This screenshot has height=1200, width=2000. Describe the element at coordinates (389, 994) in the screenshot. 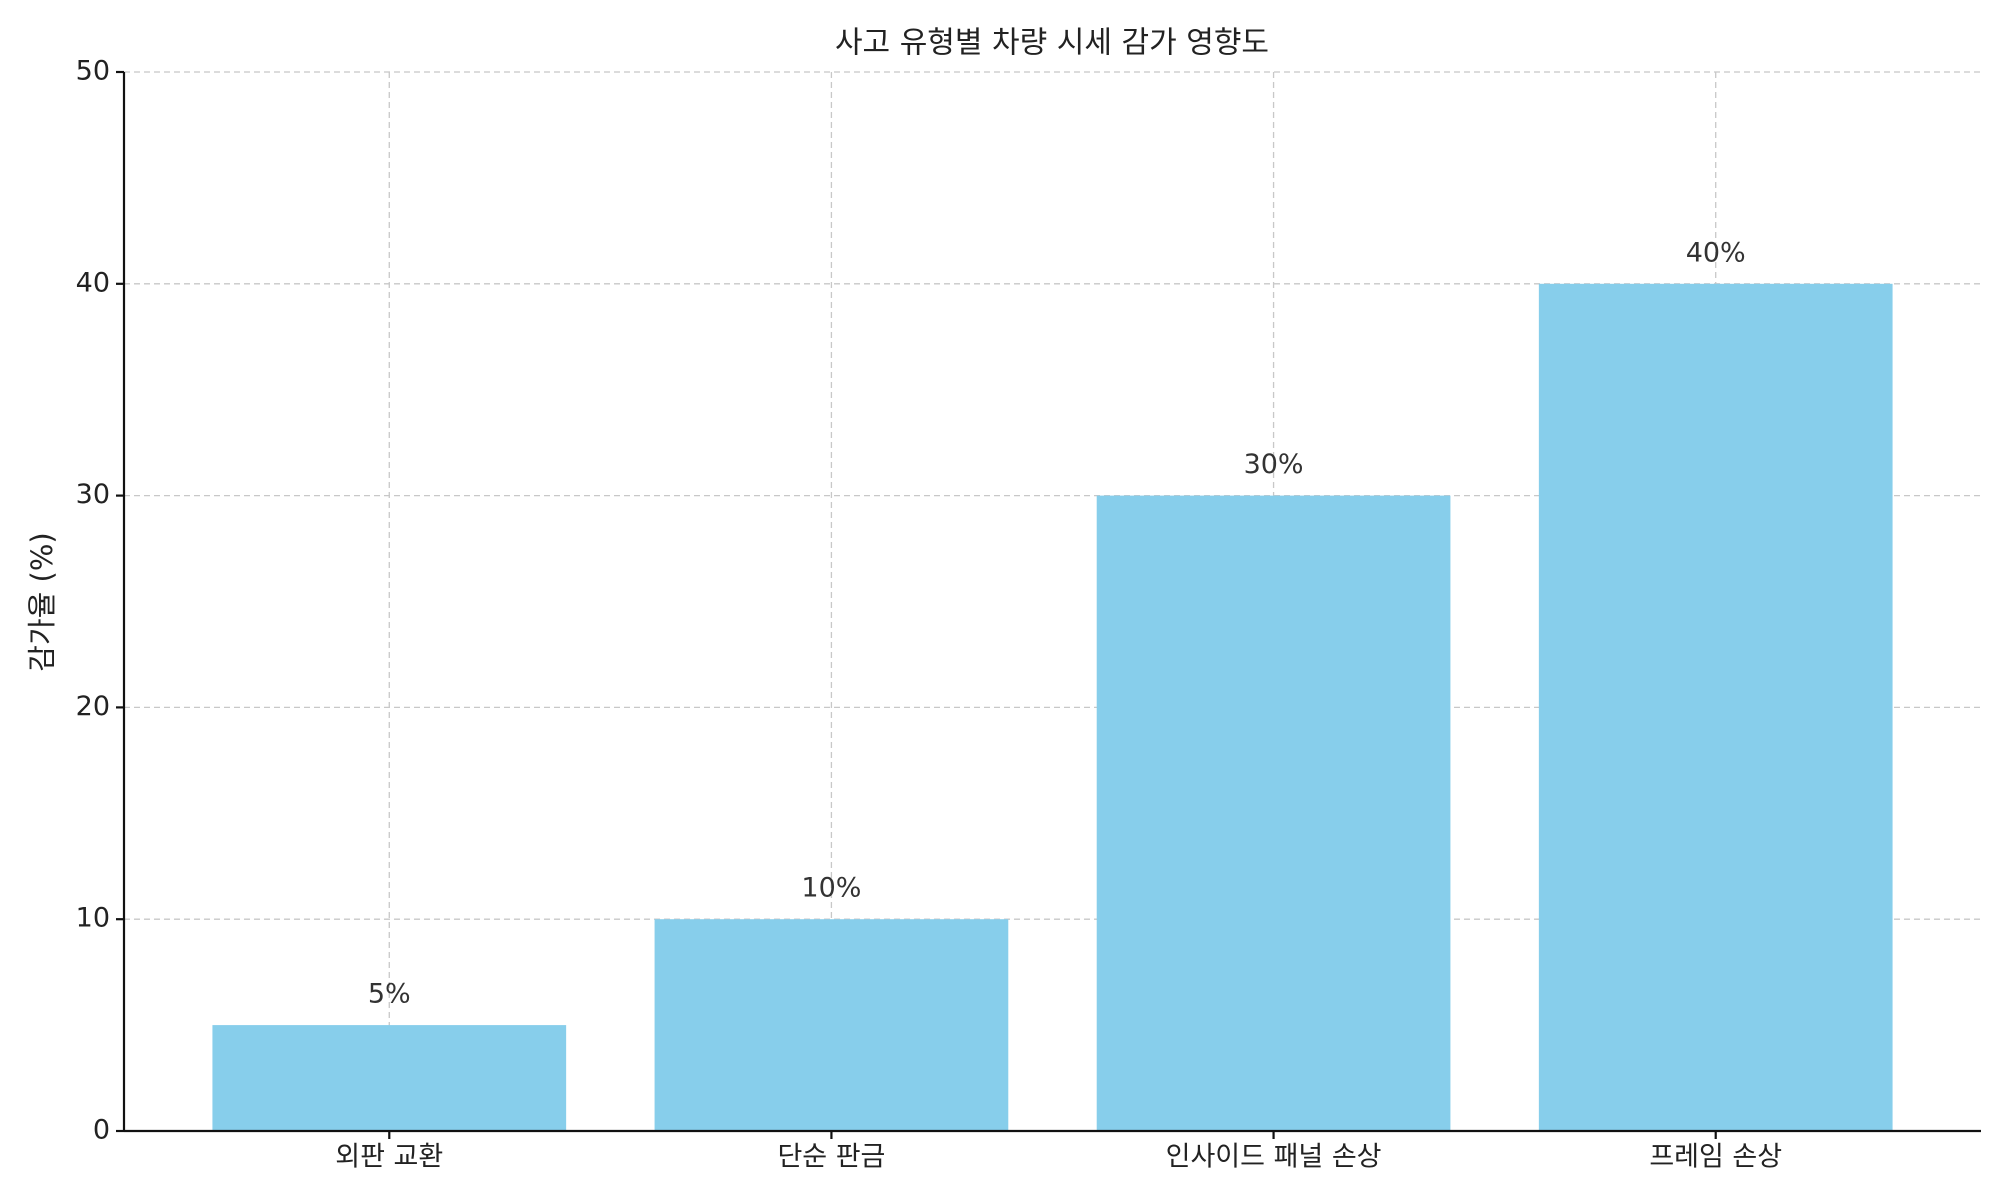

I see `value-label: 5%` at that location.